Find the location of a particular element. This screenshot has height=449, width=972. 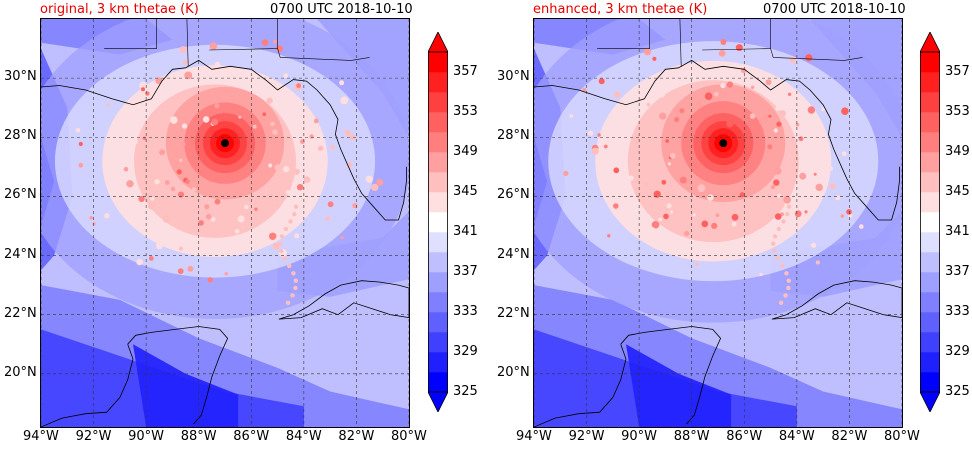

colorbar-over-extension is located at coordinates (930, 42).